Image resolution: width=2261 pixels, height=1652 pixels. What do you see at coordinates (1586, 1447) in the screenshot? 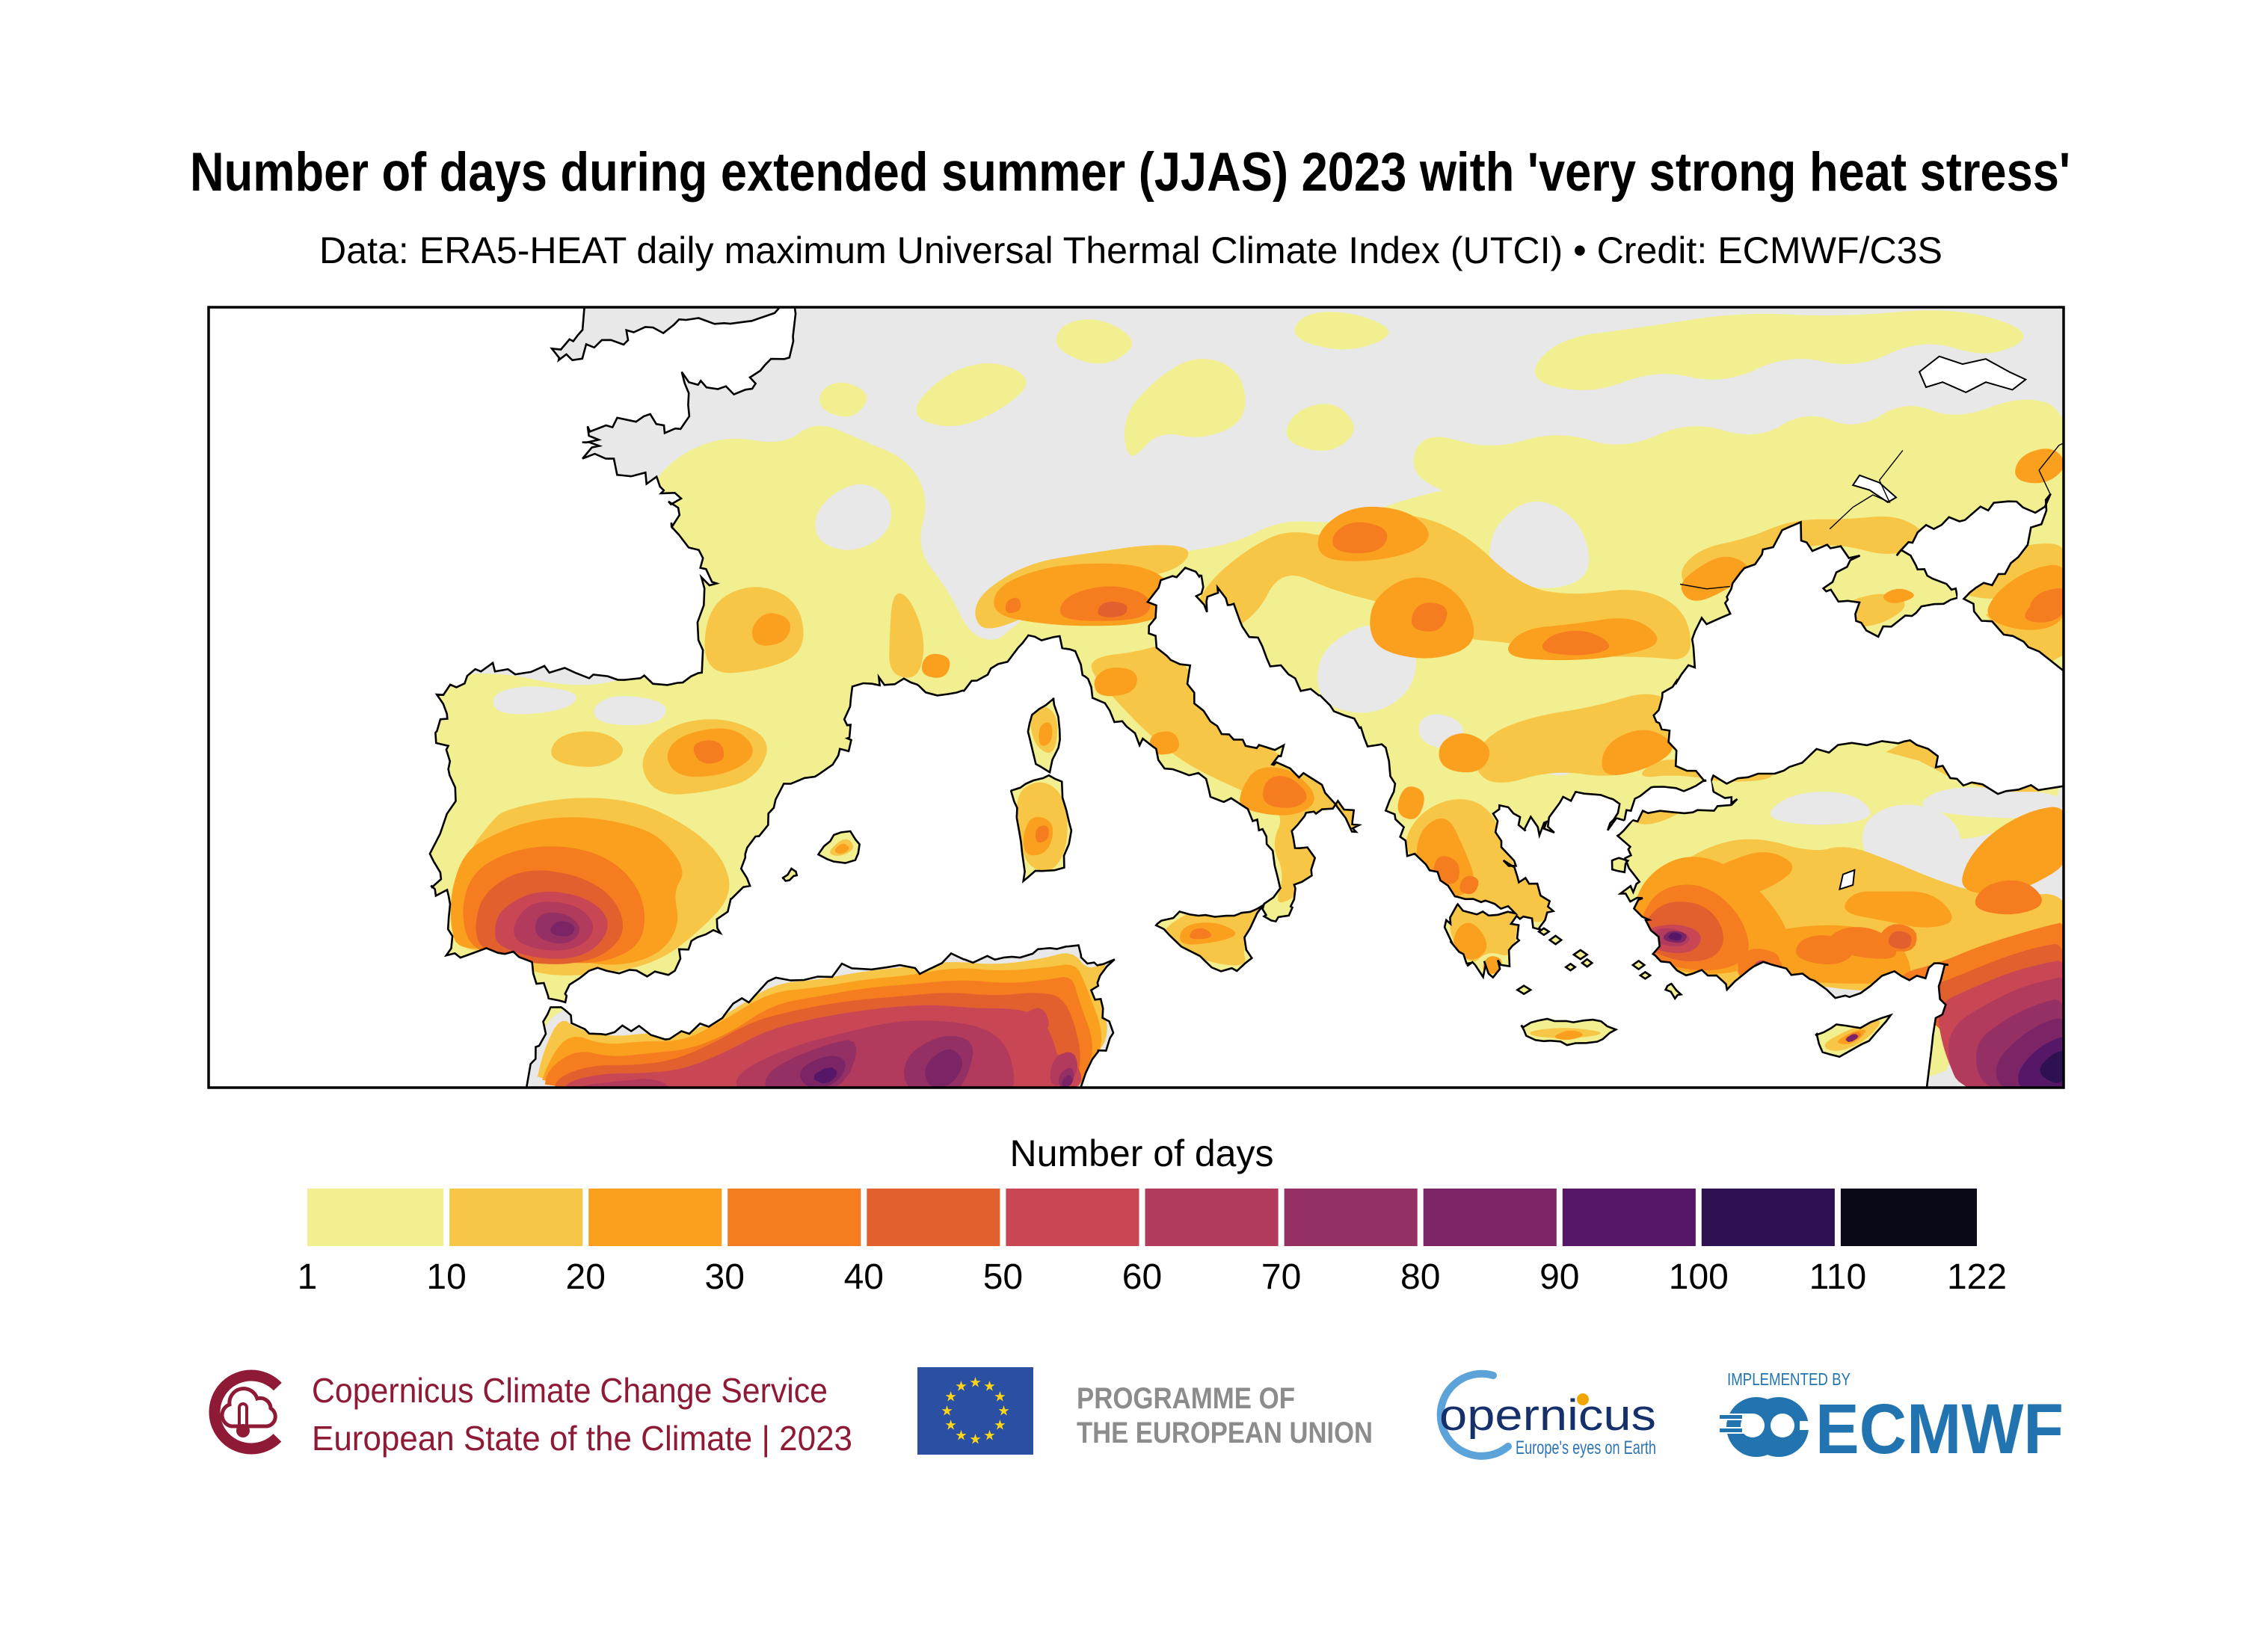
I see `svg-text: Europe's eyes on Earth` at bounding box center [1586, 1447].